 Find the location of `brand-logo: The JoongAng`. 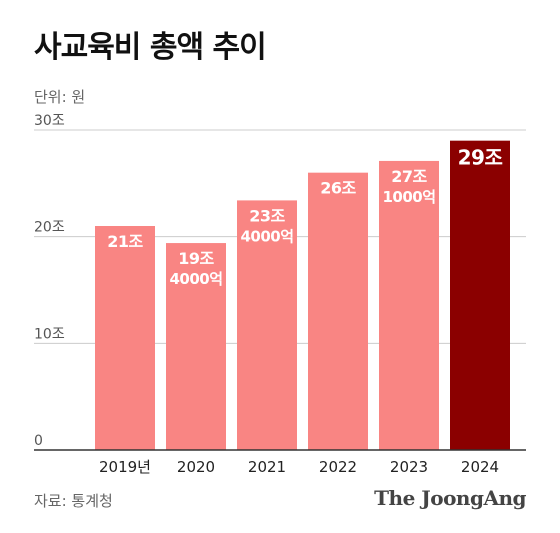

brand-logo: The JoongAng is located at coordinates (450, 498).